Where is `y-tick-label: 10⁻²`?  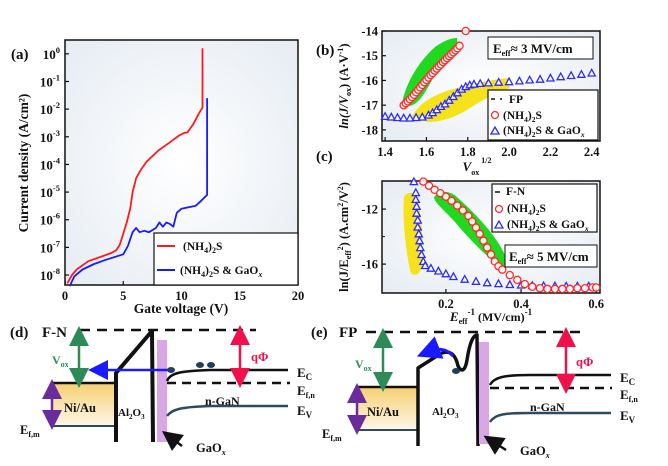
y-tick-label: 10⁻² is located at coordinates (50, 108).